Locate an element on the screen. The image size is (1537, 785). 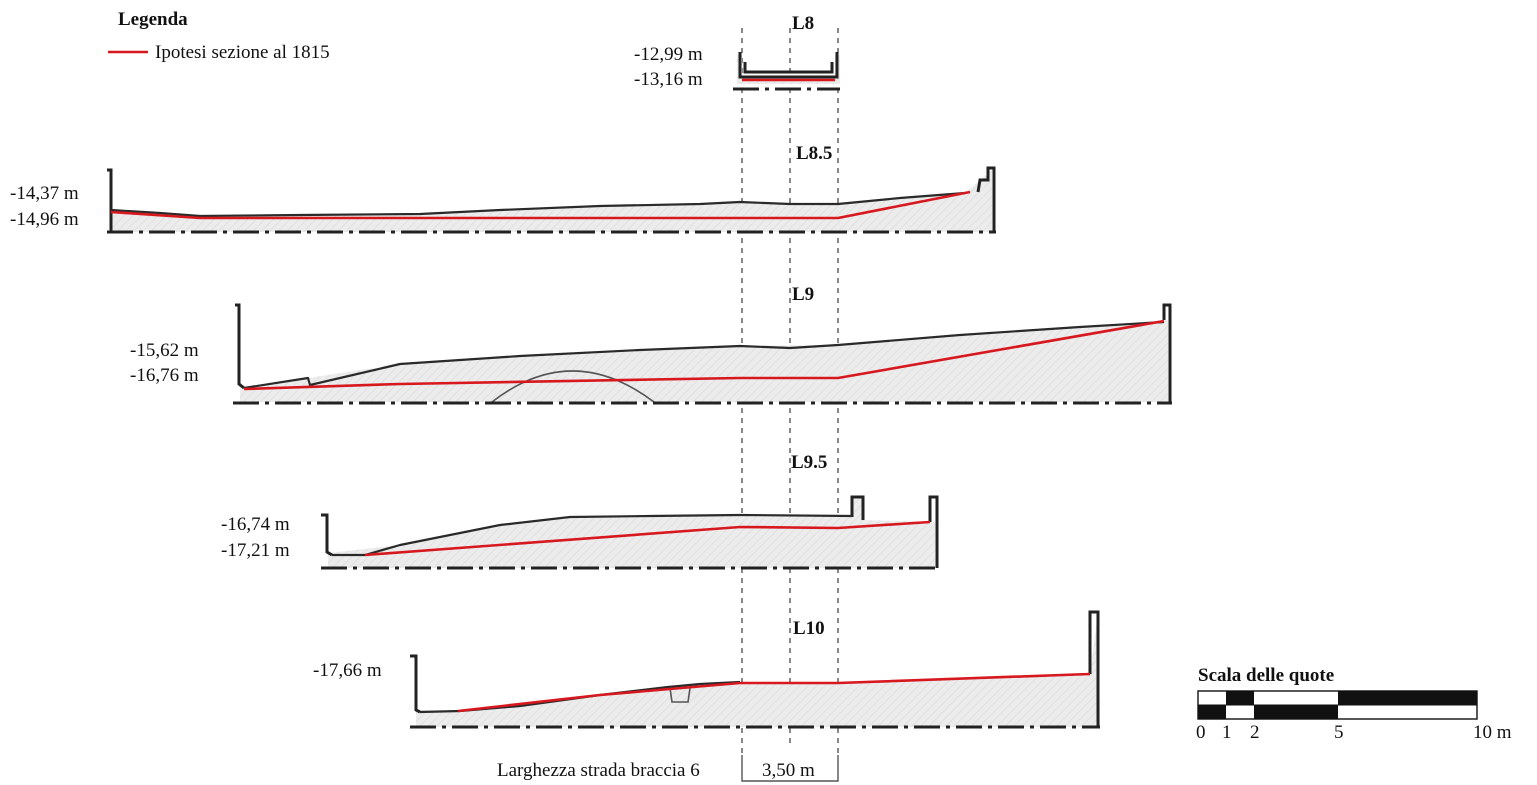
scale-bar-tick-2: 2 is located at coordinates (1255, 732).